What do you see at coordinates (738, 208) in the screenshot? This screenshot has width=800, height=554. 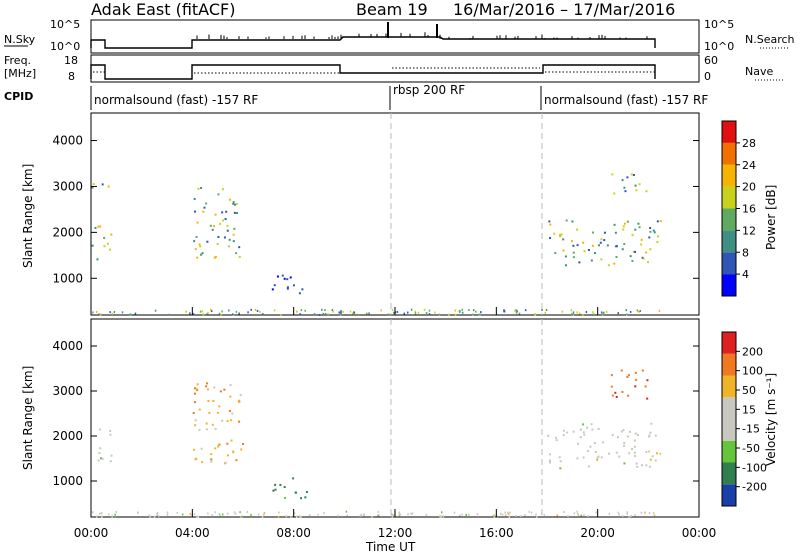 I see `power-colorbar: 28 24 20 16 12 8 4` at bounding box center [738, 208].